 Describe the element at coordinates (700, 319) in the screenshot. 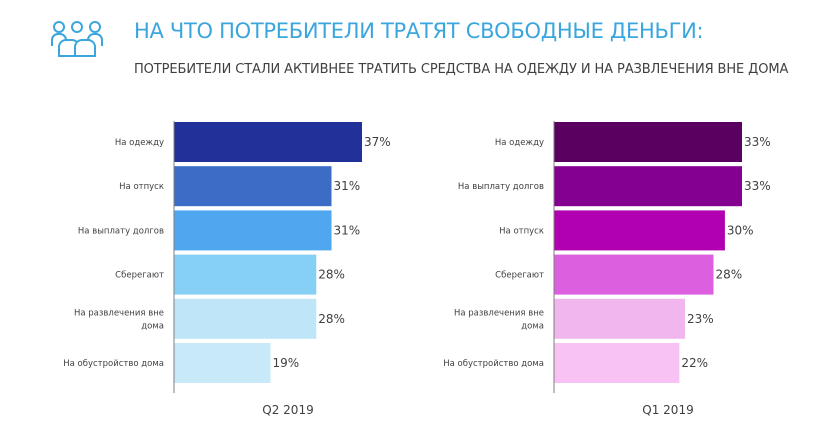

I see `data-label-q1-5: 23%` at that location.